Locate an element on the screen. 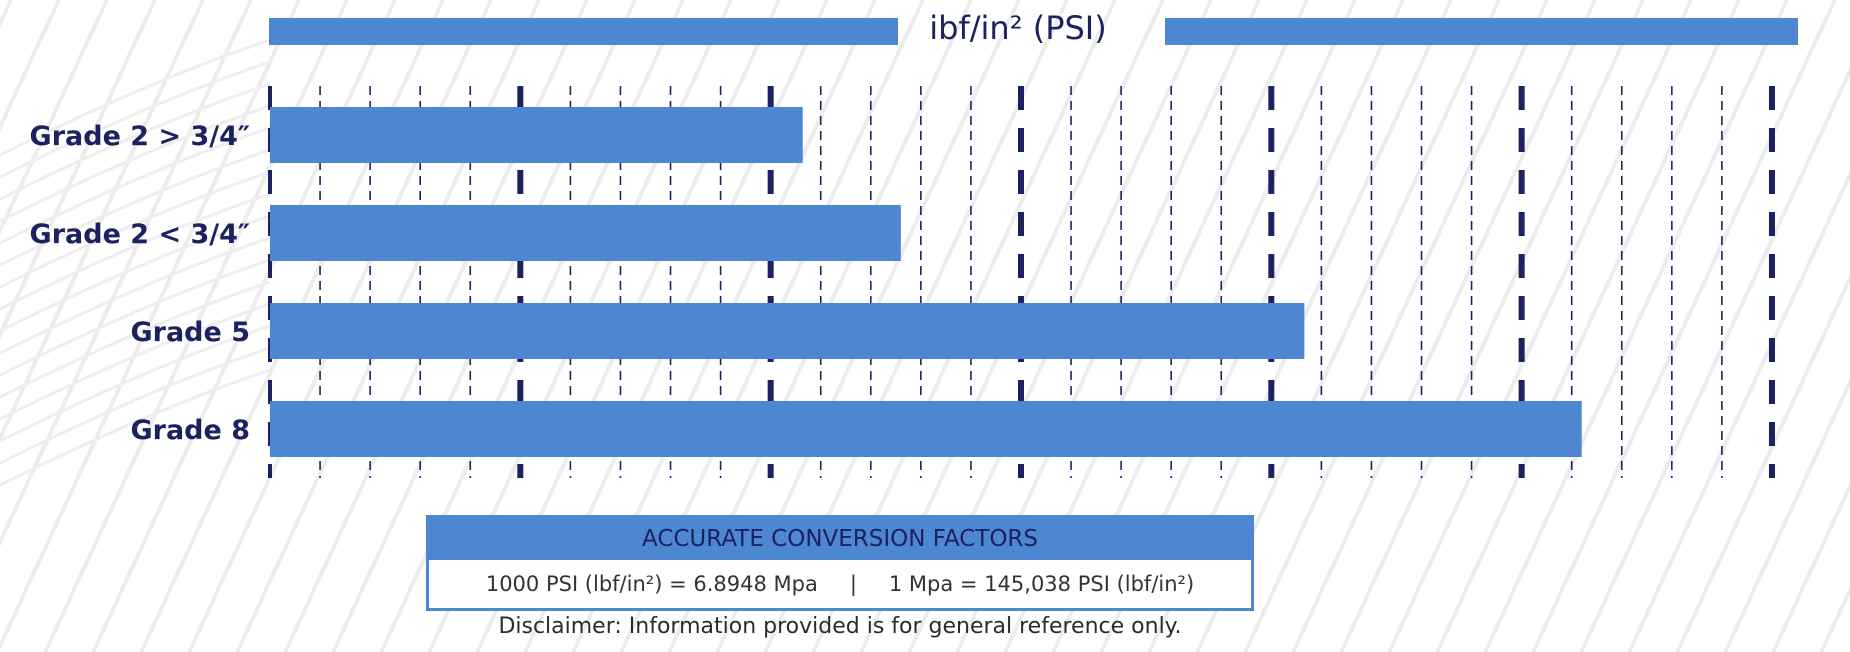 Image resolution: width=1850 pixels, height=652 pixels. conversion-header: ACCURATE CONVERSION FACTORS is located at coordinates (840, 539).